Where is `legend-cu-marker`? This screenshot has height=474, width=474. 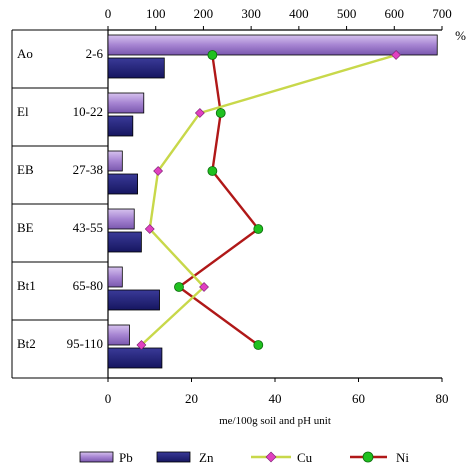 legend-cu-marker is located at coordinates (271, 457).